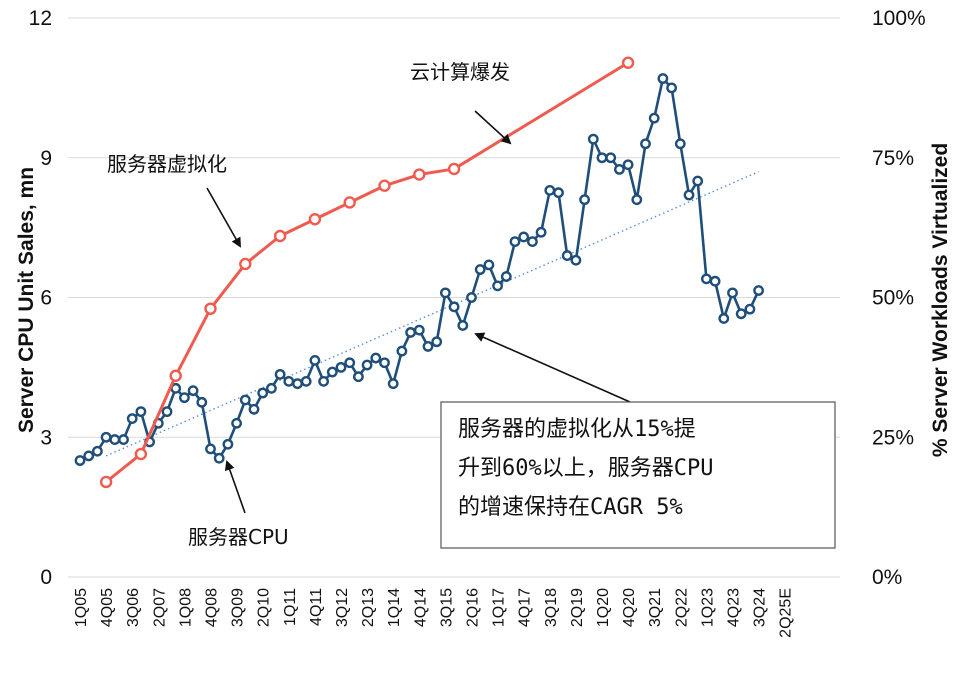  What do you see at coordinates (577, 607) in the screenshot?
I see `x-tick-label: 2Q19` at bounding box center [577, 607].